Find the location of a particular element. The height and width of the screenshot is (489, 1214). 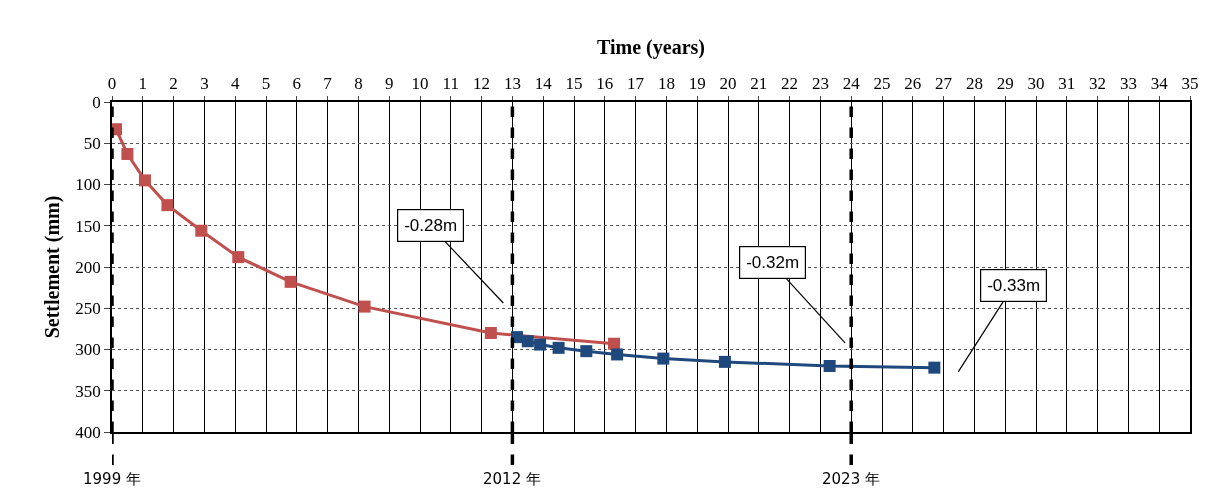

x-tick-label: 18 is located at coordinates (666, 84).